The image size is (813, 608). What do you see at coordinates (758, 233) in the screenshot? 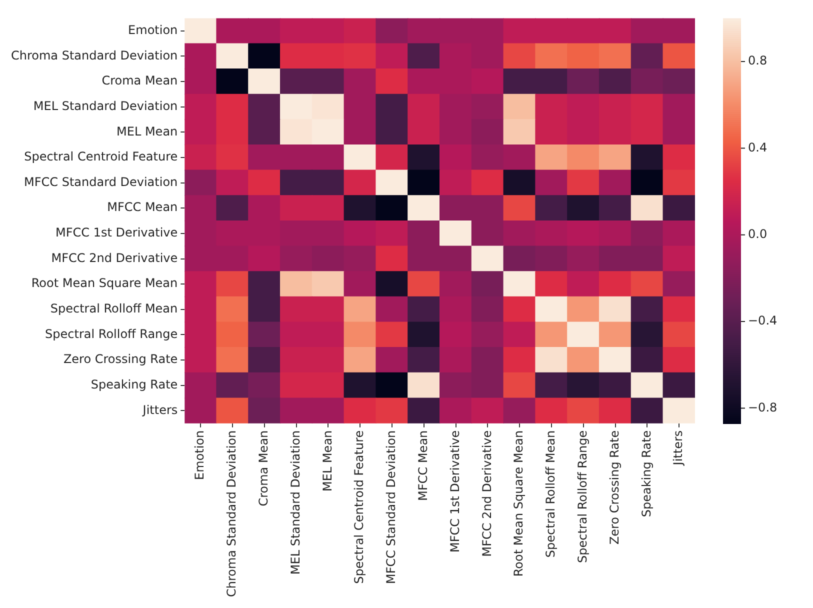
I see `color-bar-label: 0.0` at bounding box center [758, 233].